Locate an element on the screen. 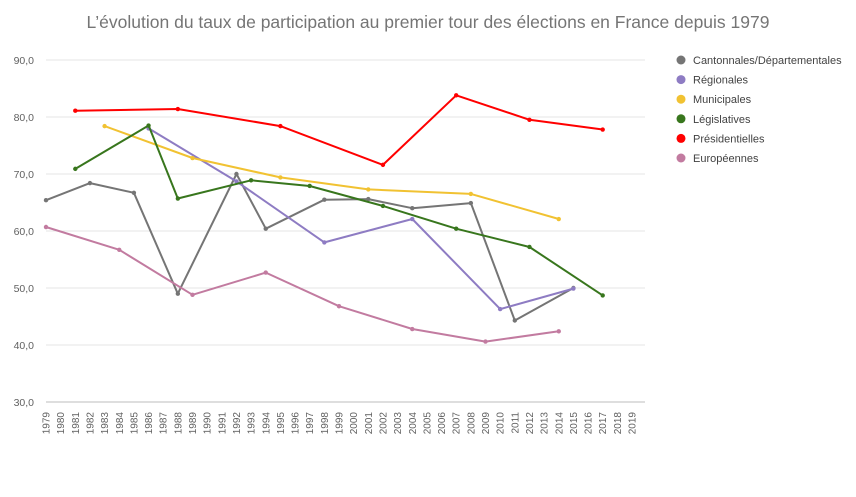 Image resolution: width=856 pixels, height=497 pixels. x-tick-label: 1990 is located at coordinates (208, 423).